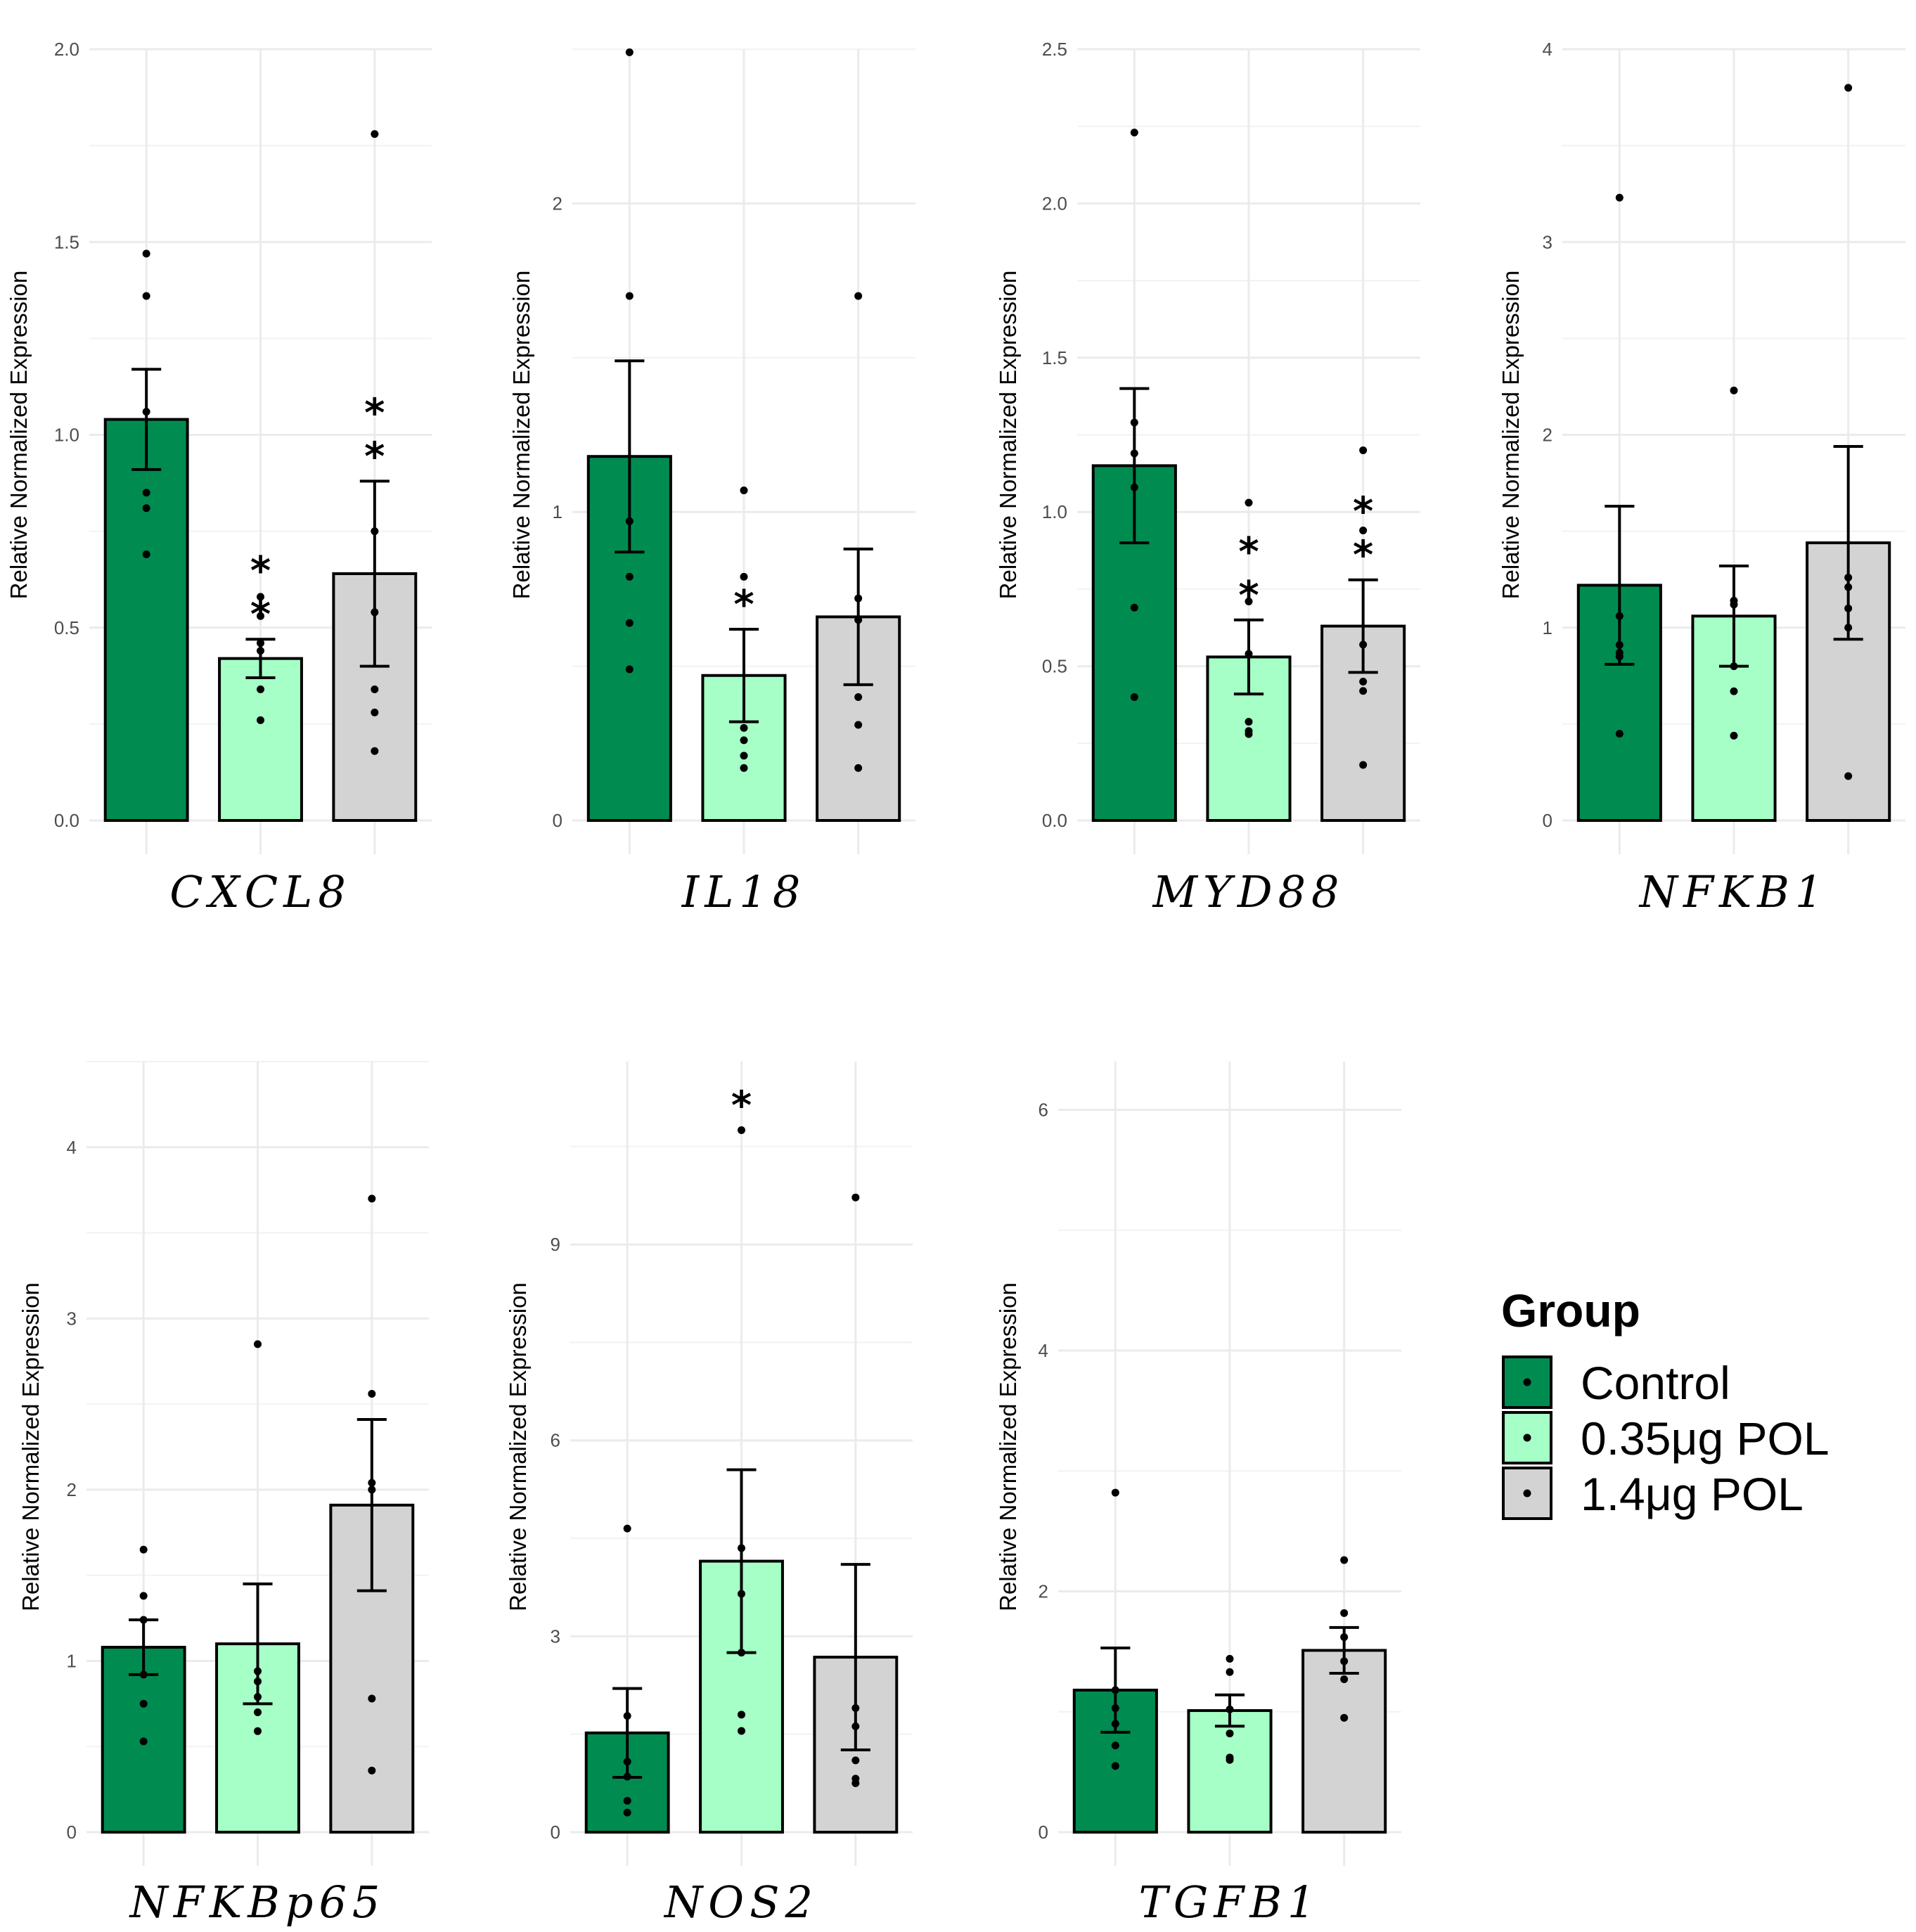  I want to click on gene-label-cxcl8: CXCL8, so click(260, 891).